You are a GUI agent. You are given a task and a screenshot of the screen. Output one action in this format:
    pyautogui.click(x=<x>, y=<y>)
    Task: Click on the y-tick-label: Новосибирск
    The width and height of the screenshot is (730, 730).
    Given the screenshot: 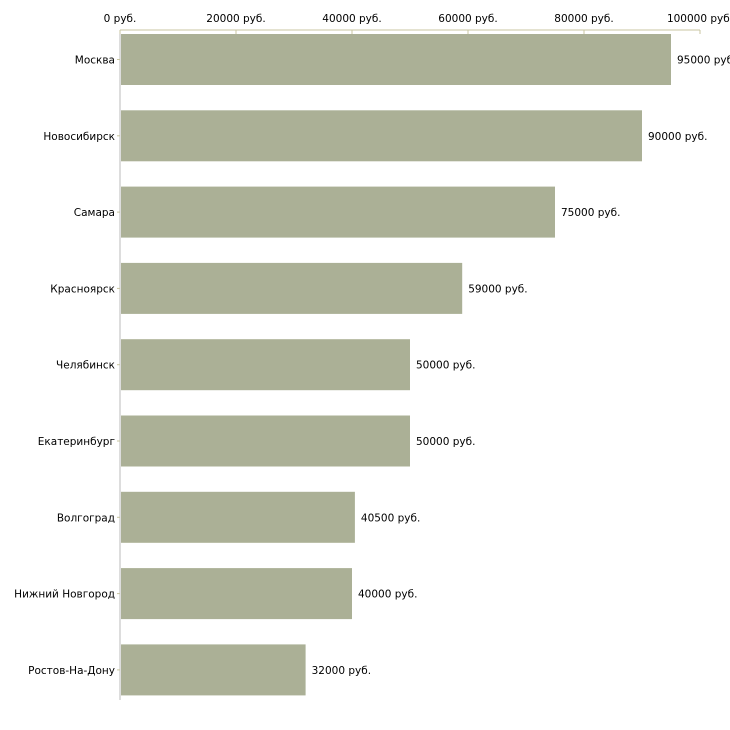 What is the action you would take?
    pyautogui.click(x=79, y=137)
    